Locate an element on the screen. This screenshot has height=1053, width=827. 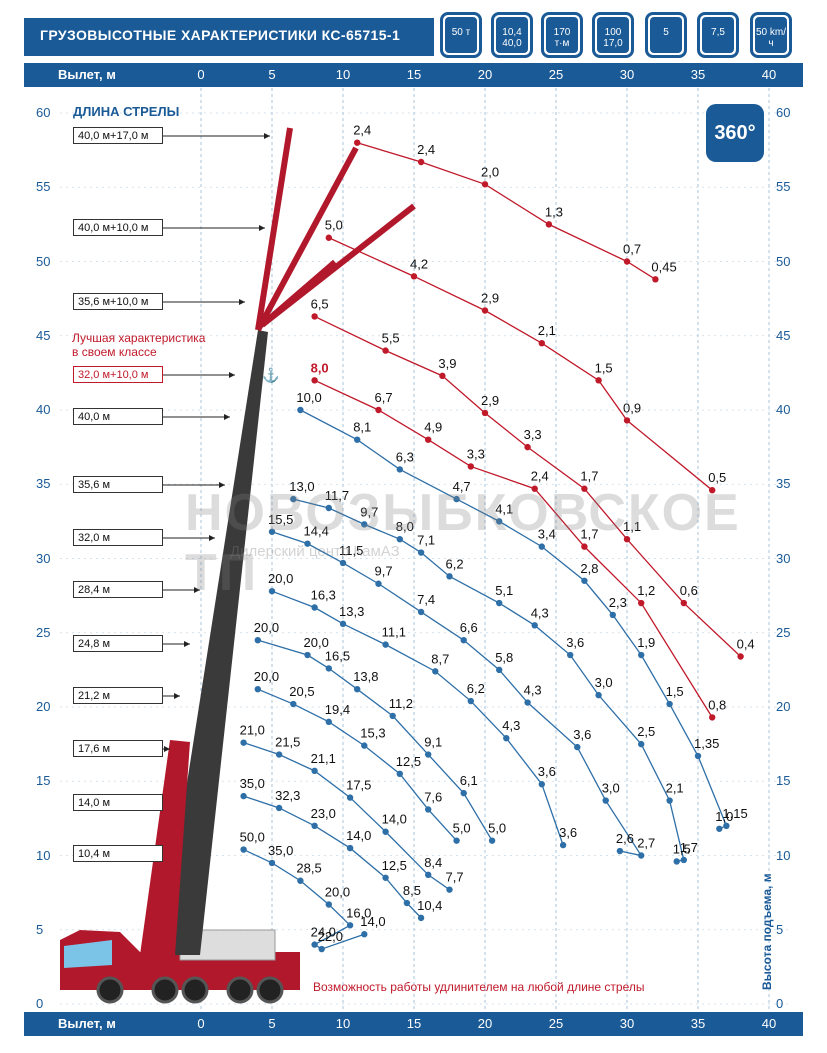
y-tick-right: 15 is located at coordinates (783, 781).